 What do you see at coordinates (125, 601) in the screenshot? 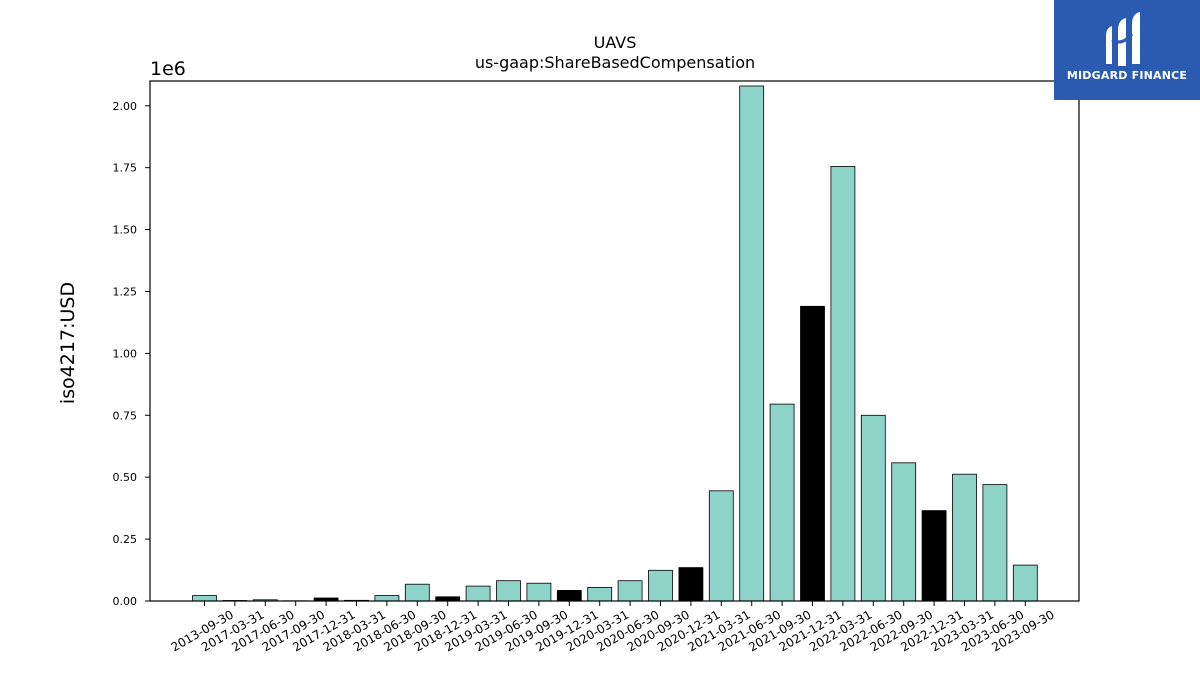
I see `y-tick-label: 0.00` at bounding box center [125, 601].